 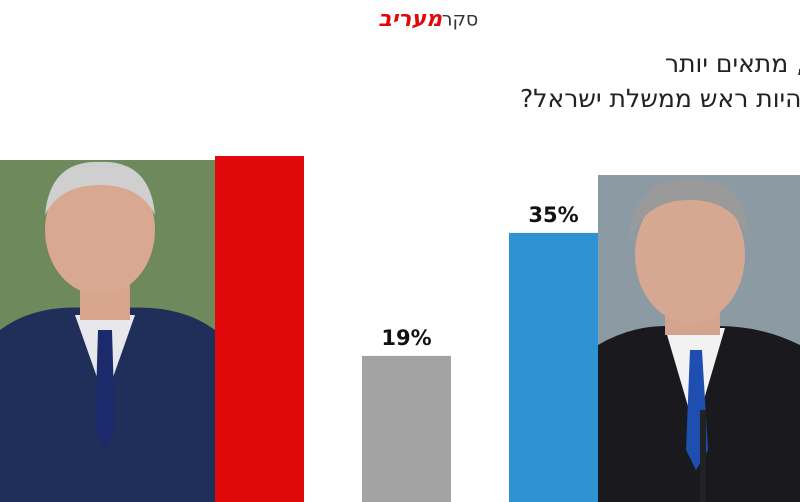 What do you see at coordinates (406, 338) in the screenshot?
I see `value-label: 19%` at bounding box center [406, 338].